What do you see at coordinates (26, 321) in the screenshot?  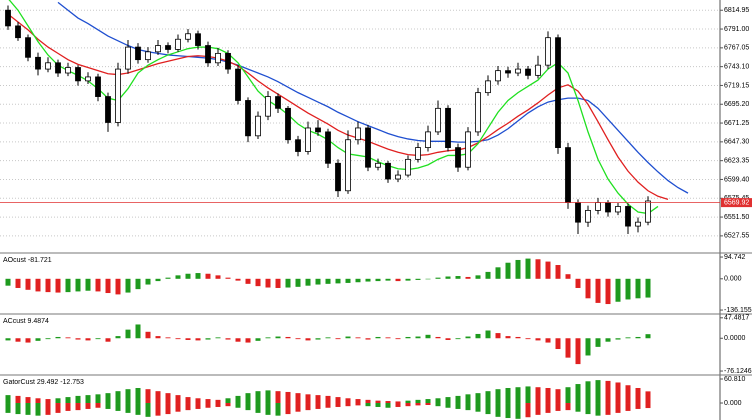 I see `indicator-title: ACcust 9.4874` at bounding box center [26, 321].